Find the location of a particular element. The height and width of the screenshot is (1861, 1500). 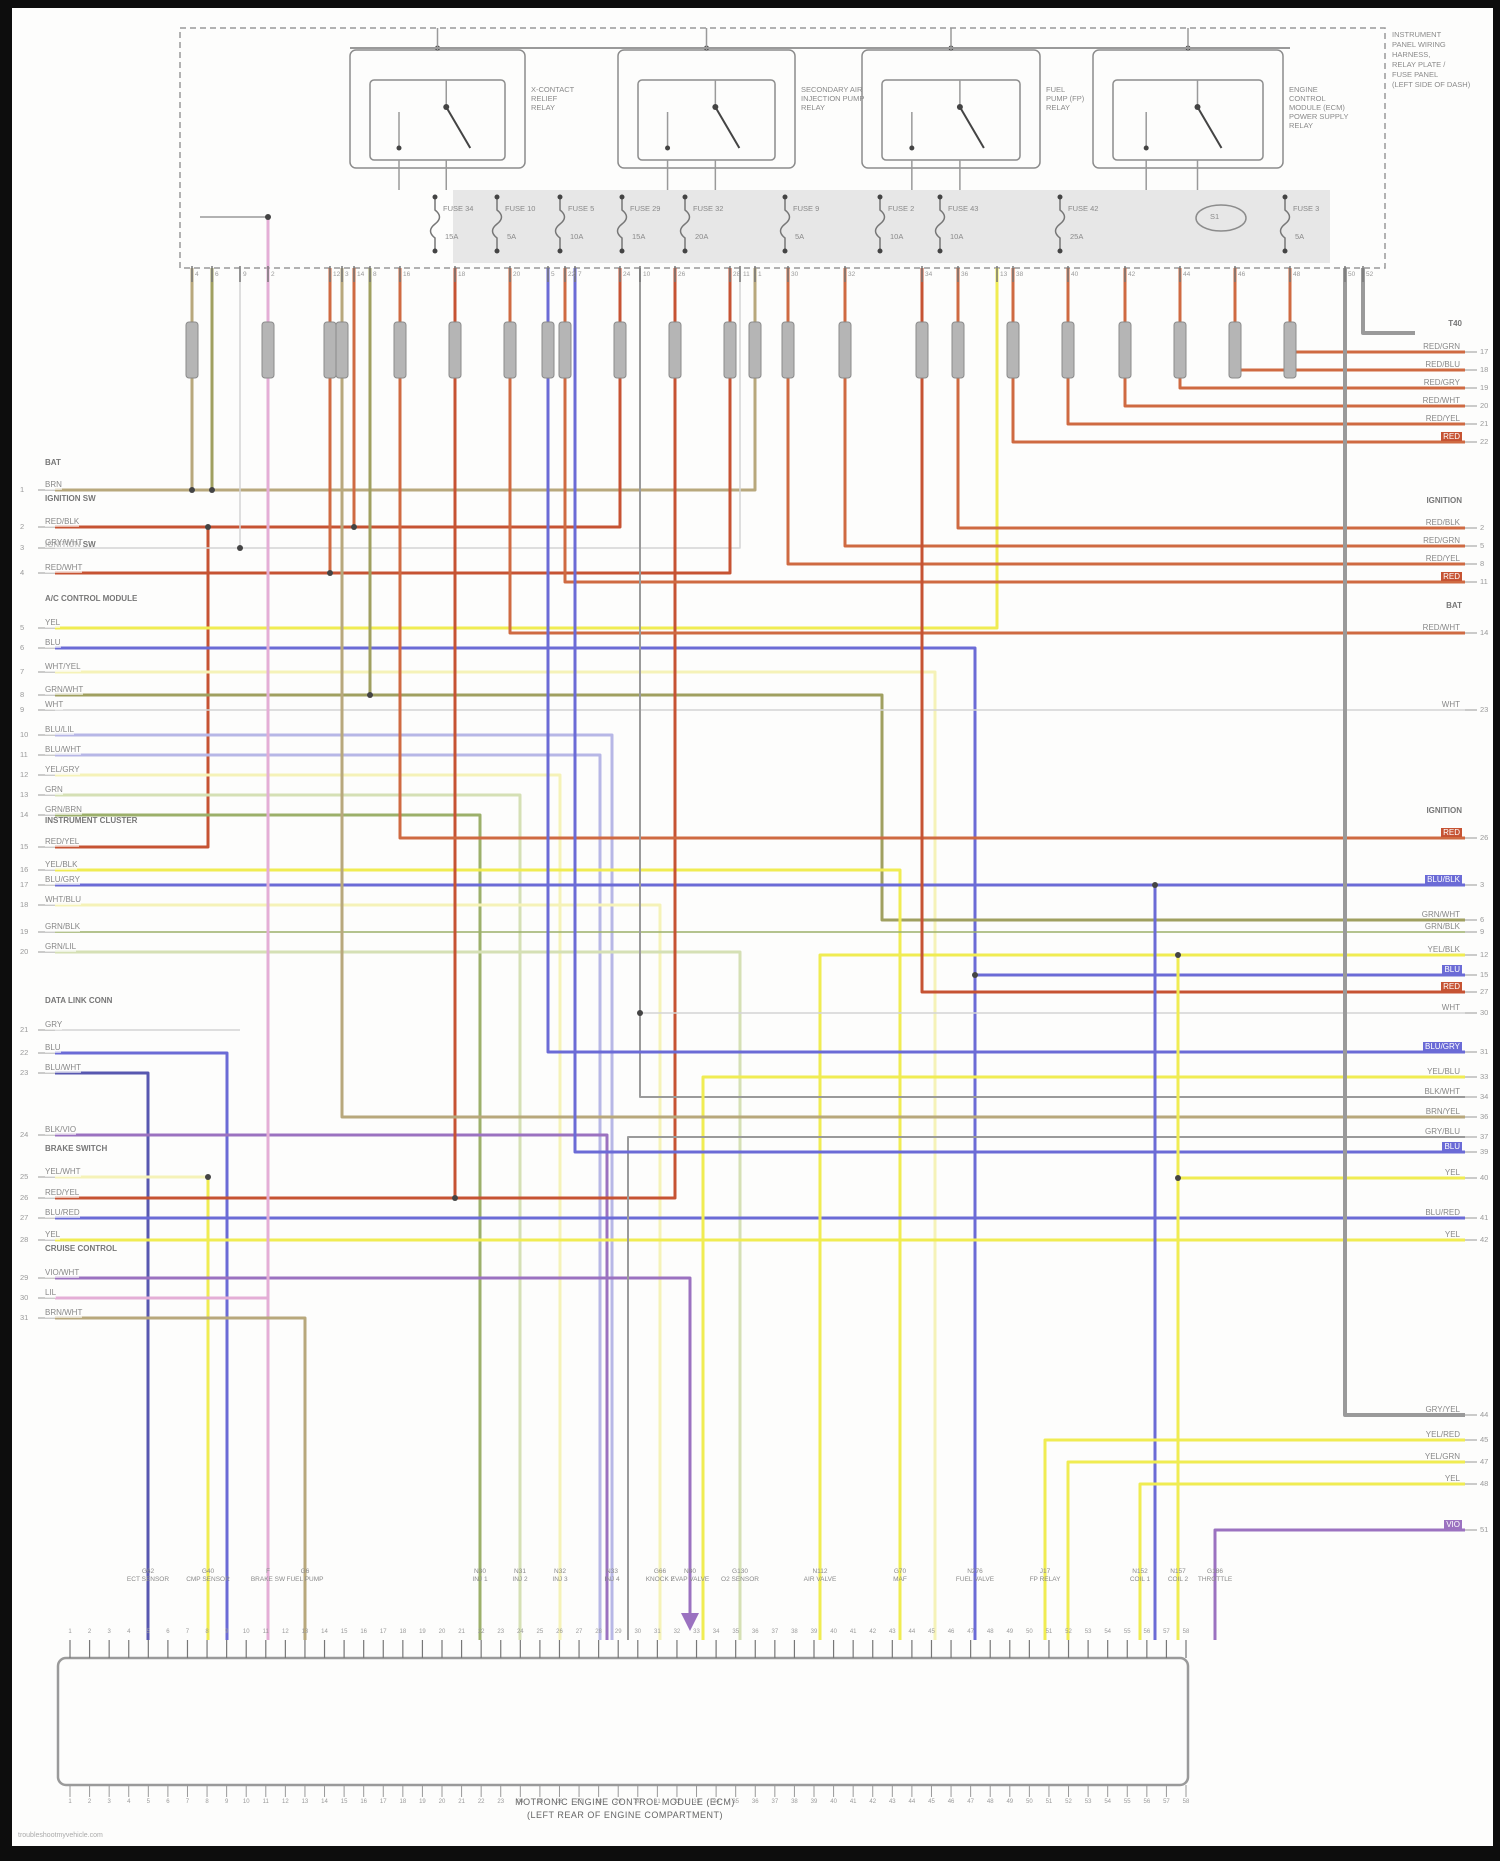

ecm-pin-number: 47 is located at coordinates (970, 1632).